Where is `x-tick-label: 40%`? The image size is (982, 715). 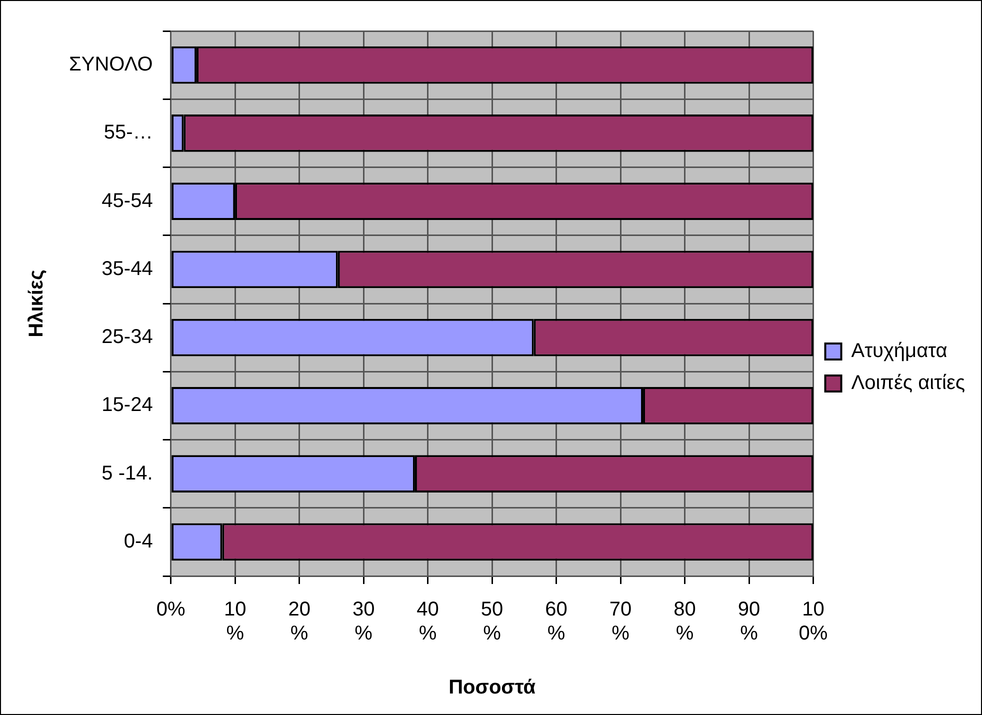
x-tick-label: 40% is located at coordinates (427, 621).